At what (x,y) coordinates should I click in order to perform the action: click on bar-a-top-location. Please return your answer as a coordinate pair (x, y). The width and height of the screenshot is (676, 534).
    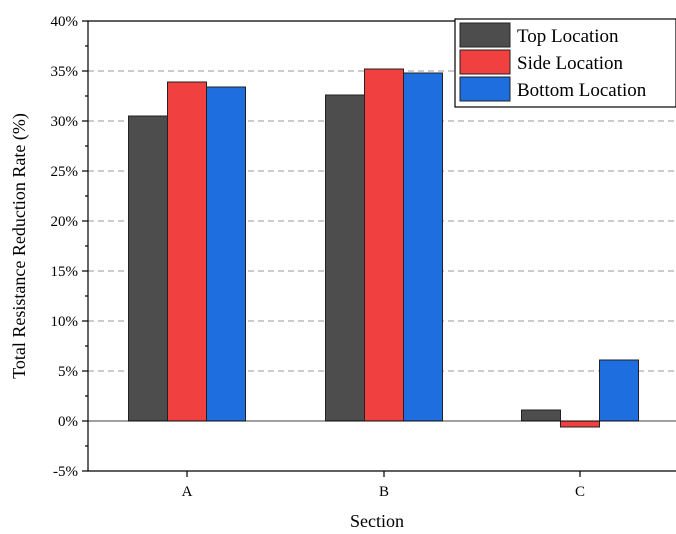
    Looking at the image, I should click on (148, 268).